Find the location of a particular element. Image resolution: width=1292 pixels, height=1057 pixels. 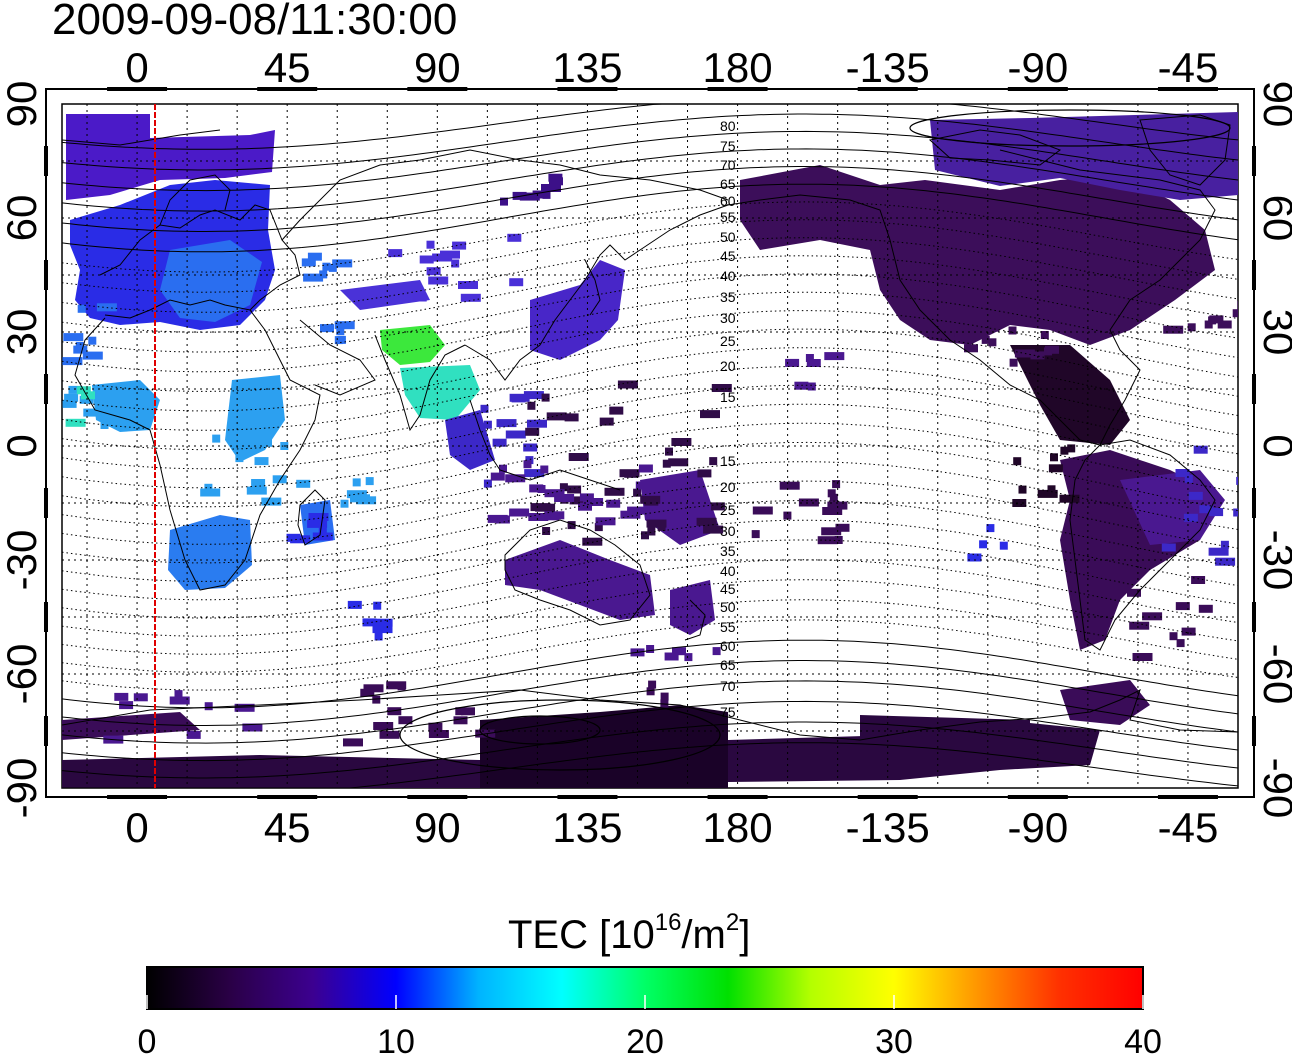

latitude-label: 60 is located at coordinates (22, 218).